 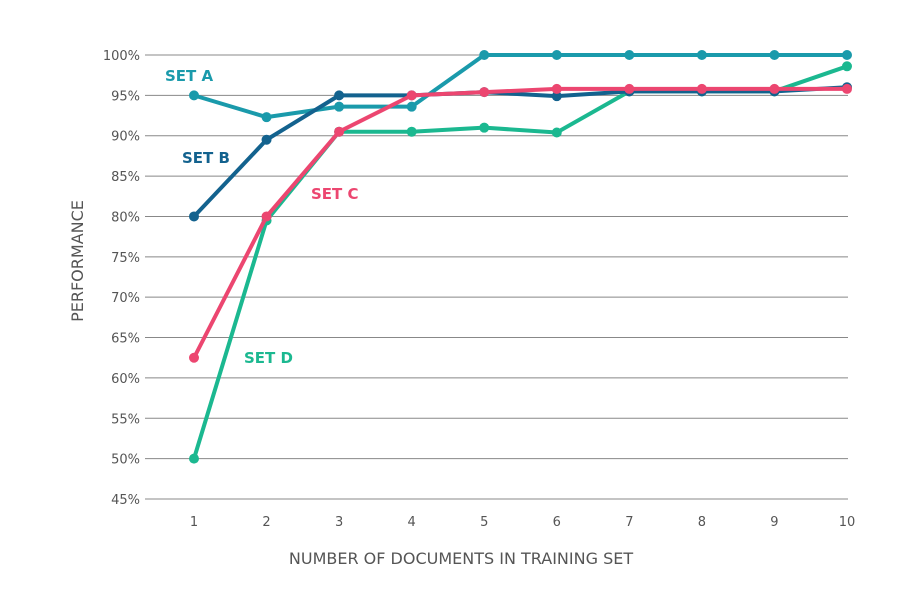 What do you see at coordinates (189, 76) in the screenshot?
I see `series-label: SET A` at bounding box center [189, 76].